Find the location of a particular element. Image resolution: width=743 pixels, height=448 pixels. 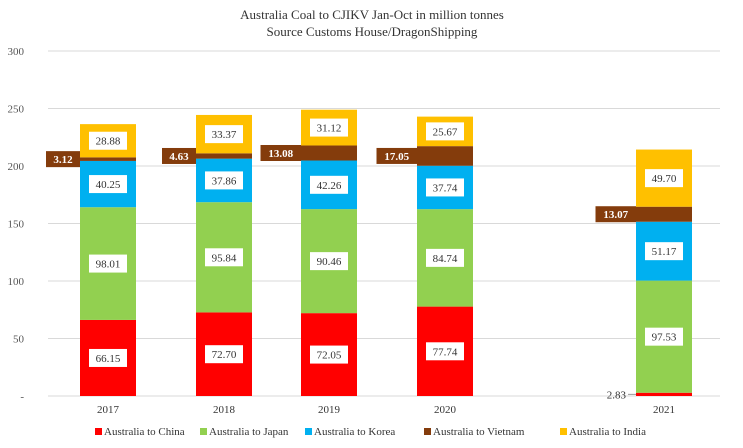

y-tick-label: 200 is located at coordinates (16, 167).